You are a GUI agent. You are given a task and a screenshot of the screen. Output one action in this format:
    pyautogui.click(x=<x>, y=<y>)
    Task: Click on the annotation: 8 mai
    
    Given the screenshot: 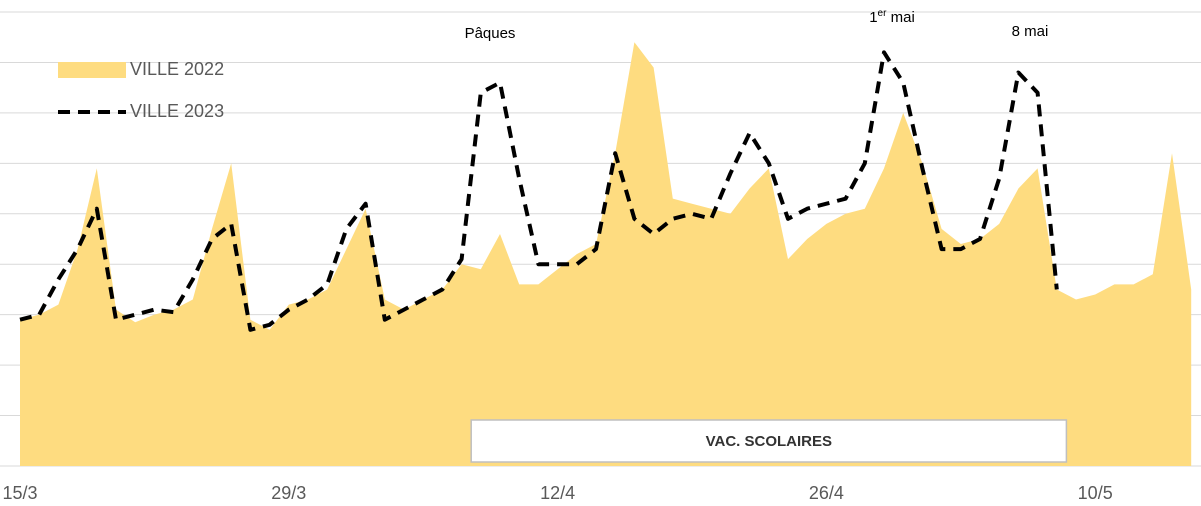 What is the action you would take?
    pyautogui.click(x=1030, y=31)
    